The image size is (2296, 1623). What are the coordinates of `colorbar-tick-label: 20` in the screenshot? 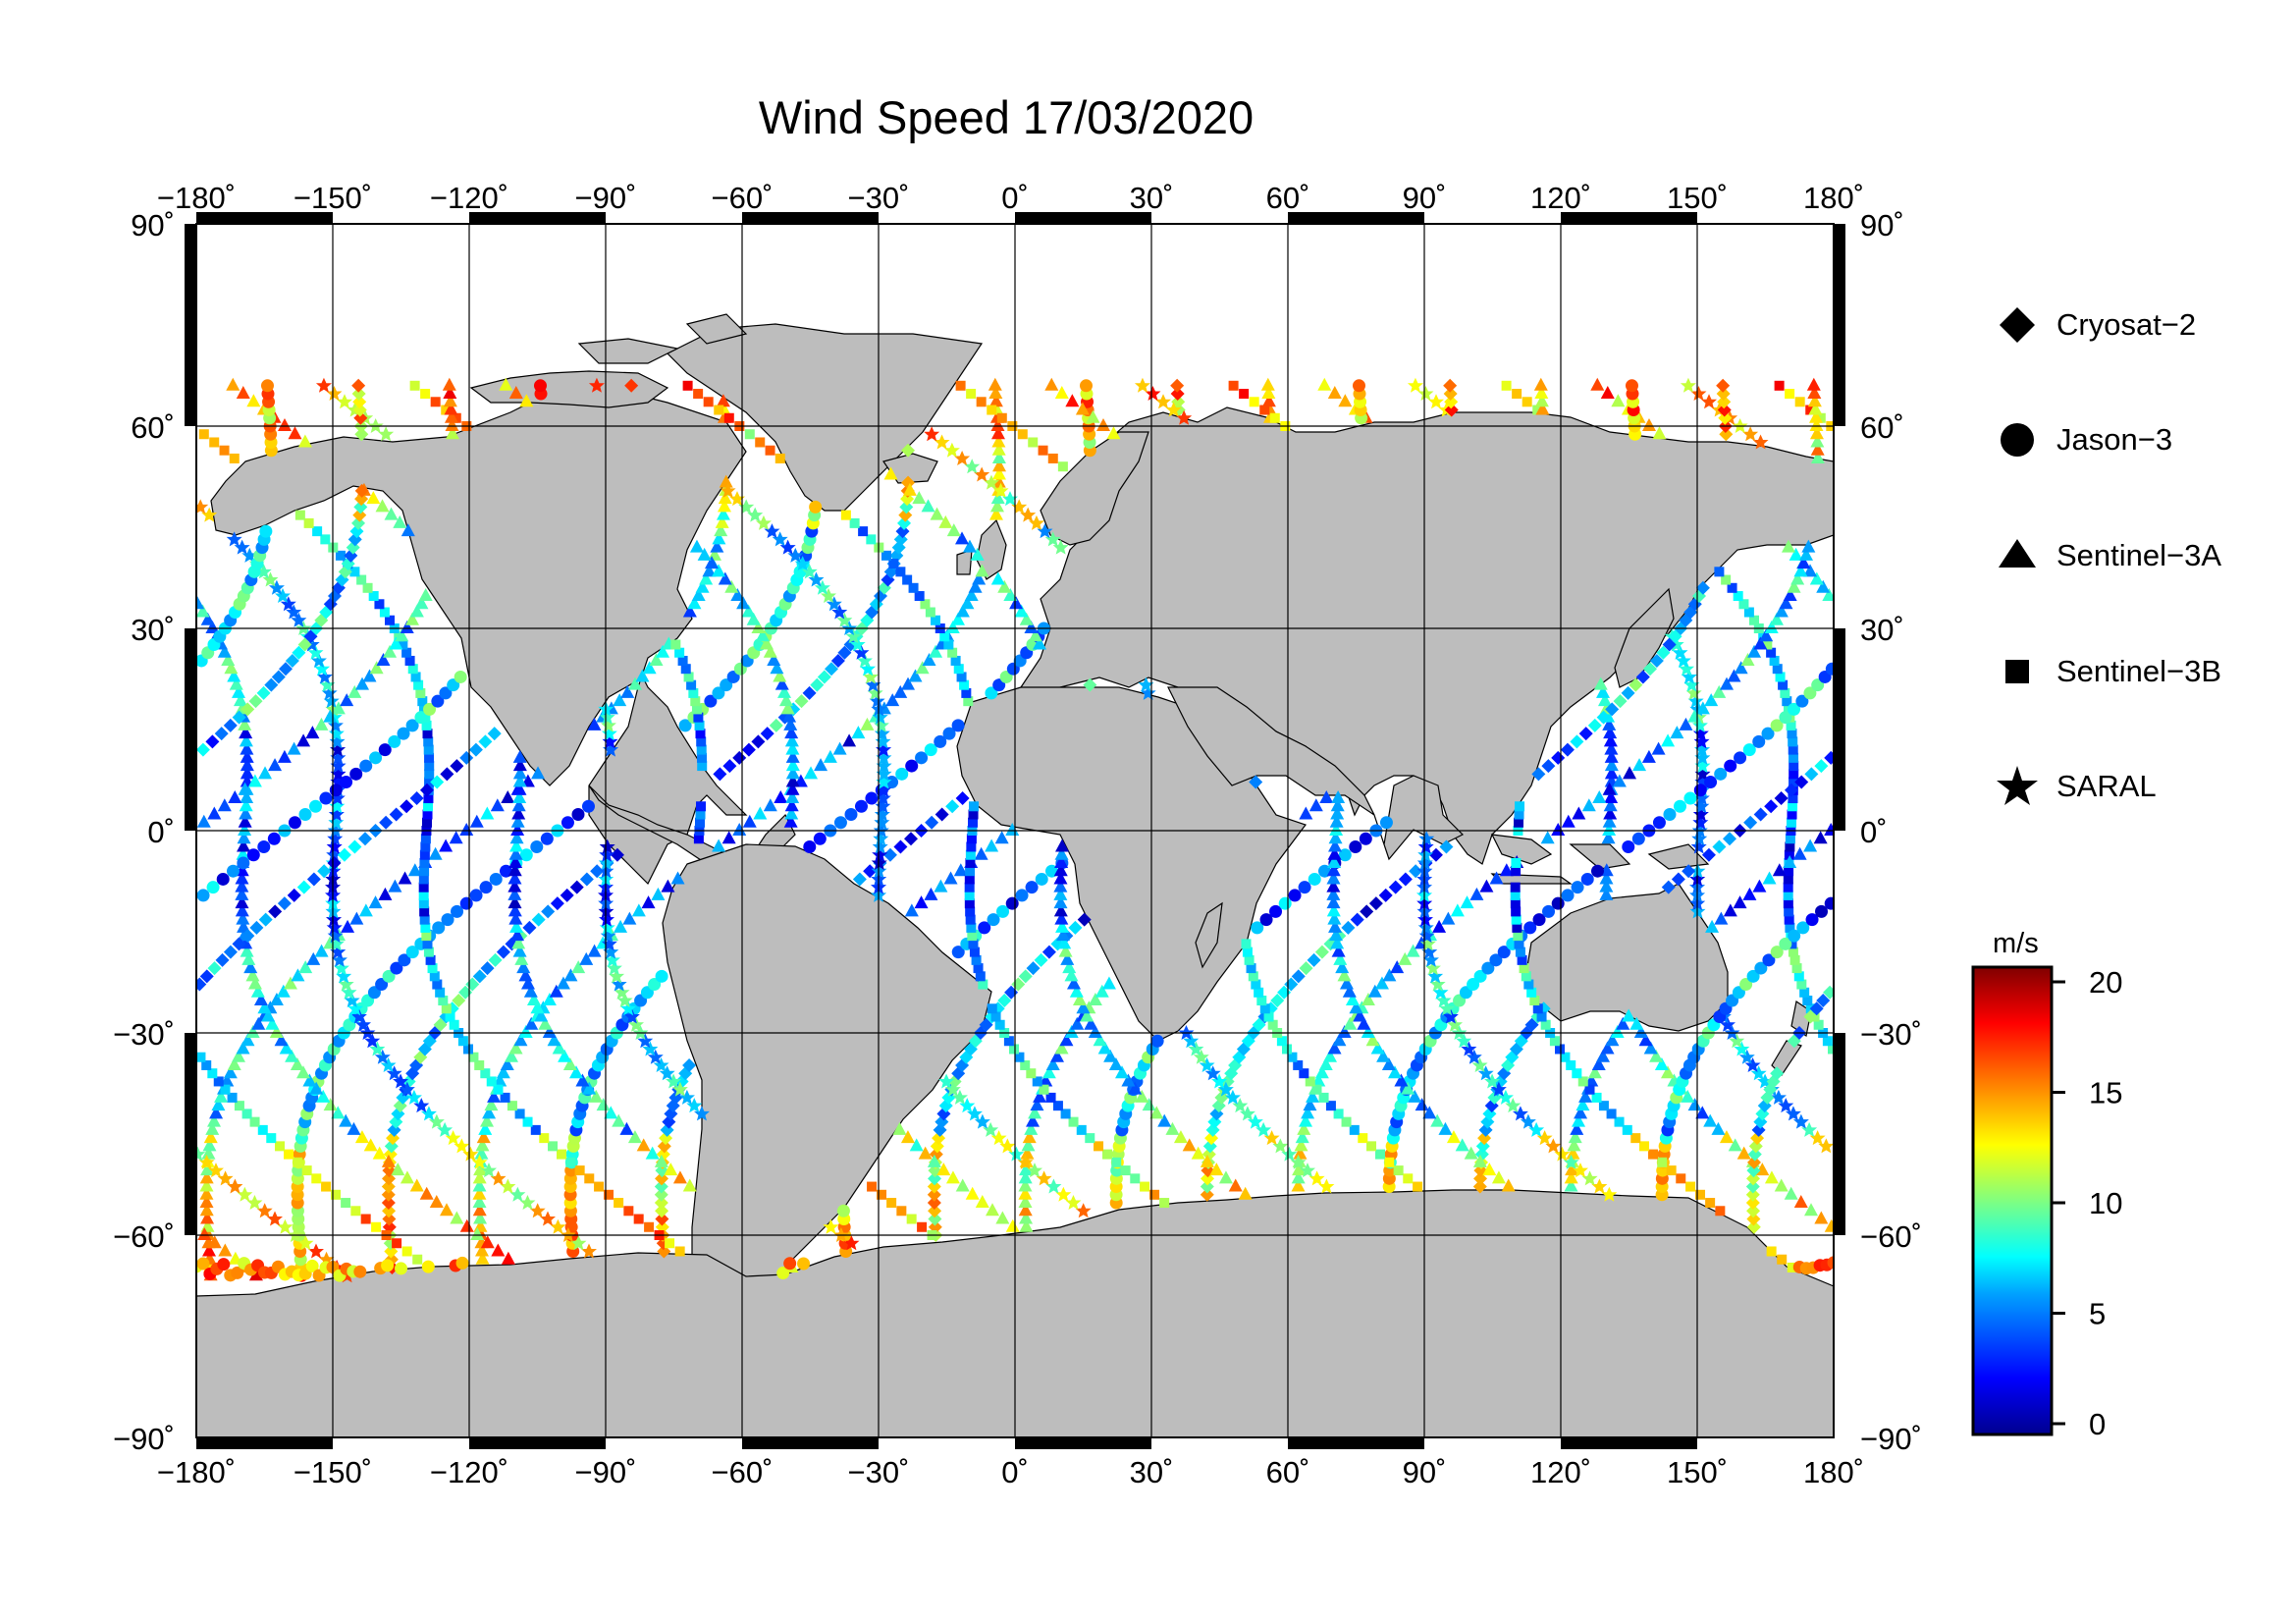 It's located at (2105, 982).